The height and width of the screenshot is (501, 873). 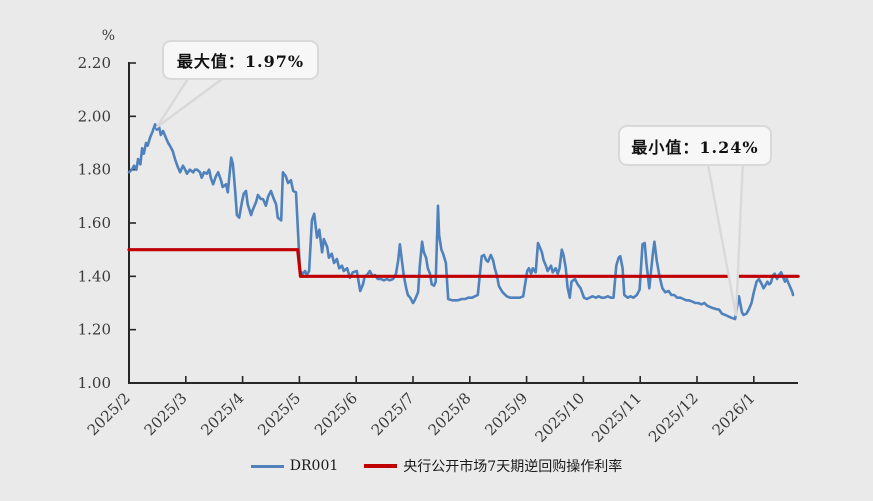 I want to click on x-tick-label: 2025/2, so click(x=109, y=414).